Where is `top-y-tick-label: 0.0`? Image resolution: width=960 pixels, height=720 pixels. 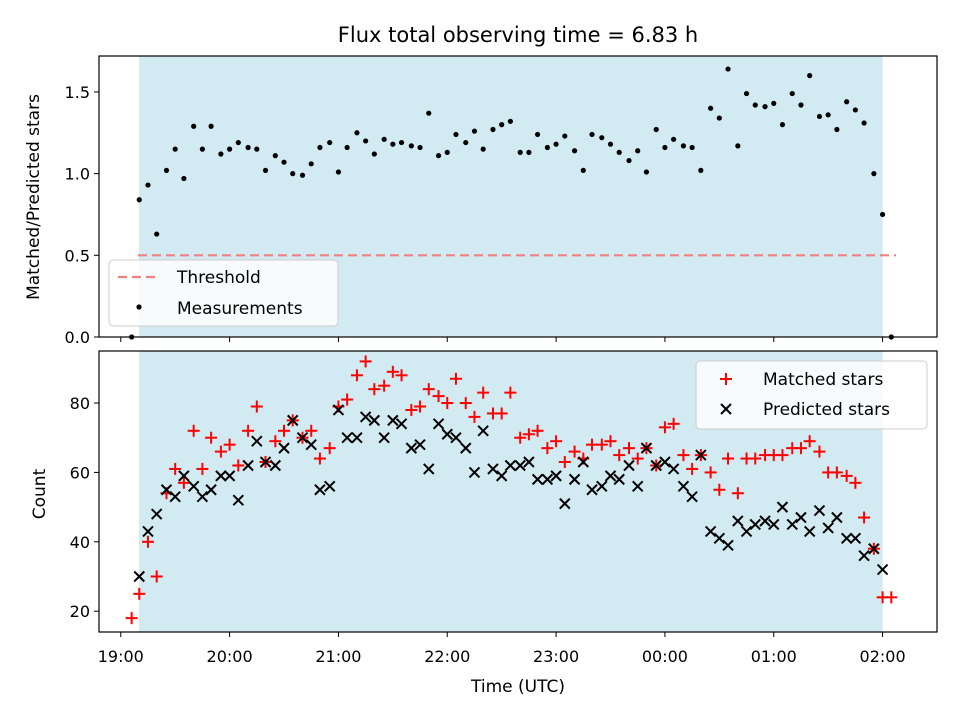 top-y-tick-label: 0.0 is located at coordinates (77, 337).